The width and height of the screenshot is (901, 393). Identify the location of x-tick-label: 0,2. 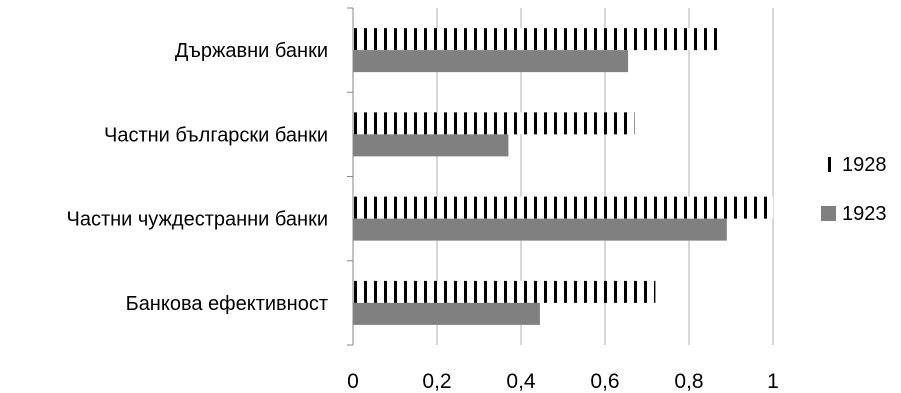
(436, 381).